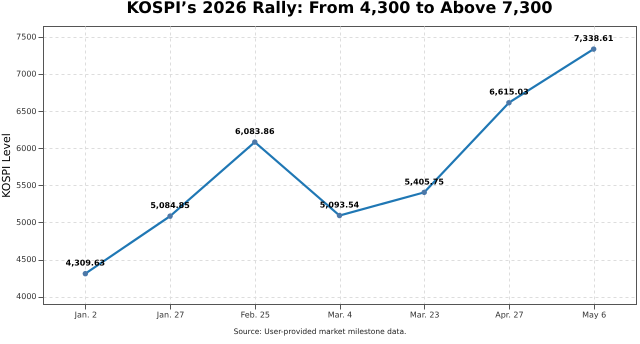 The image size is (640, 344). Describe the element at coordinates (594, 315) in the screenshot. I see `x-tick-label: May 6` at that location.